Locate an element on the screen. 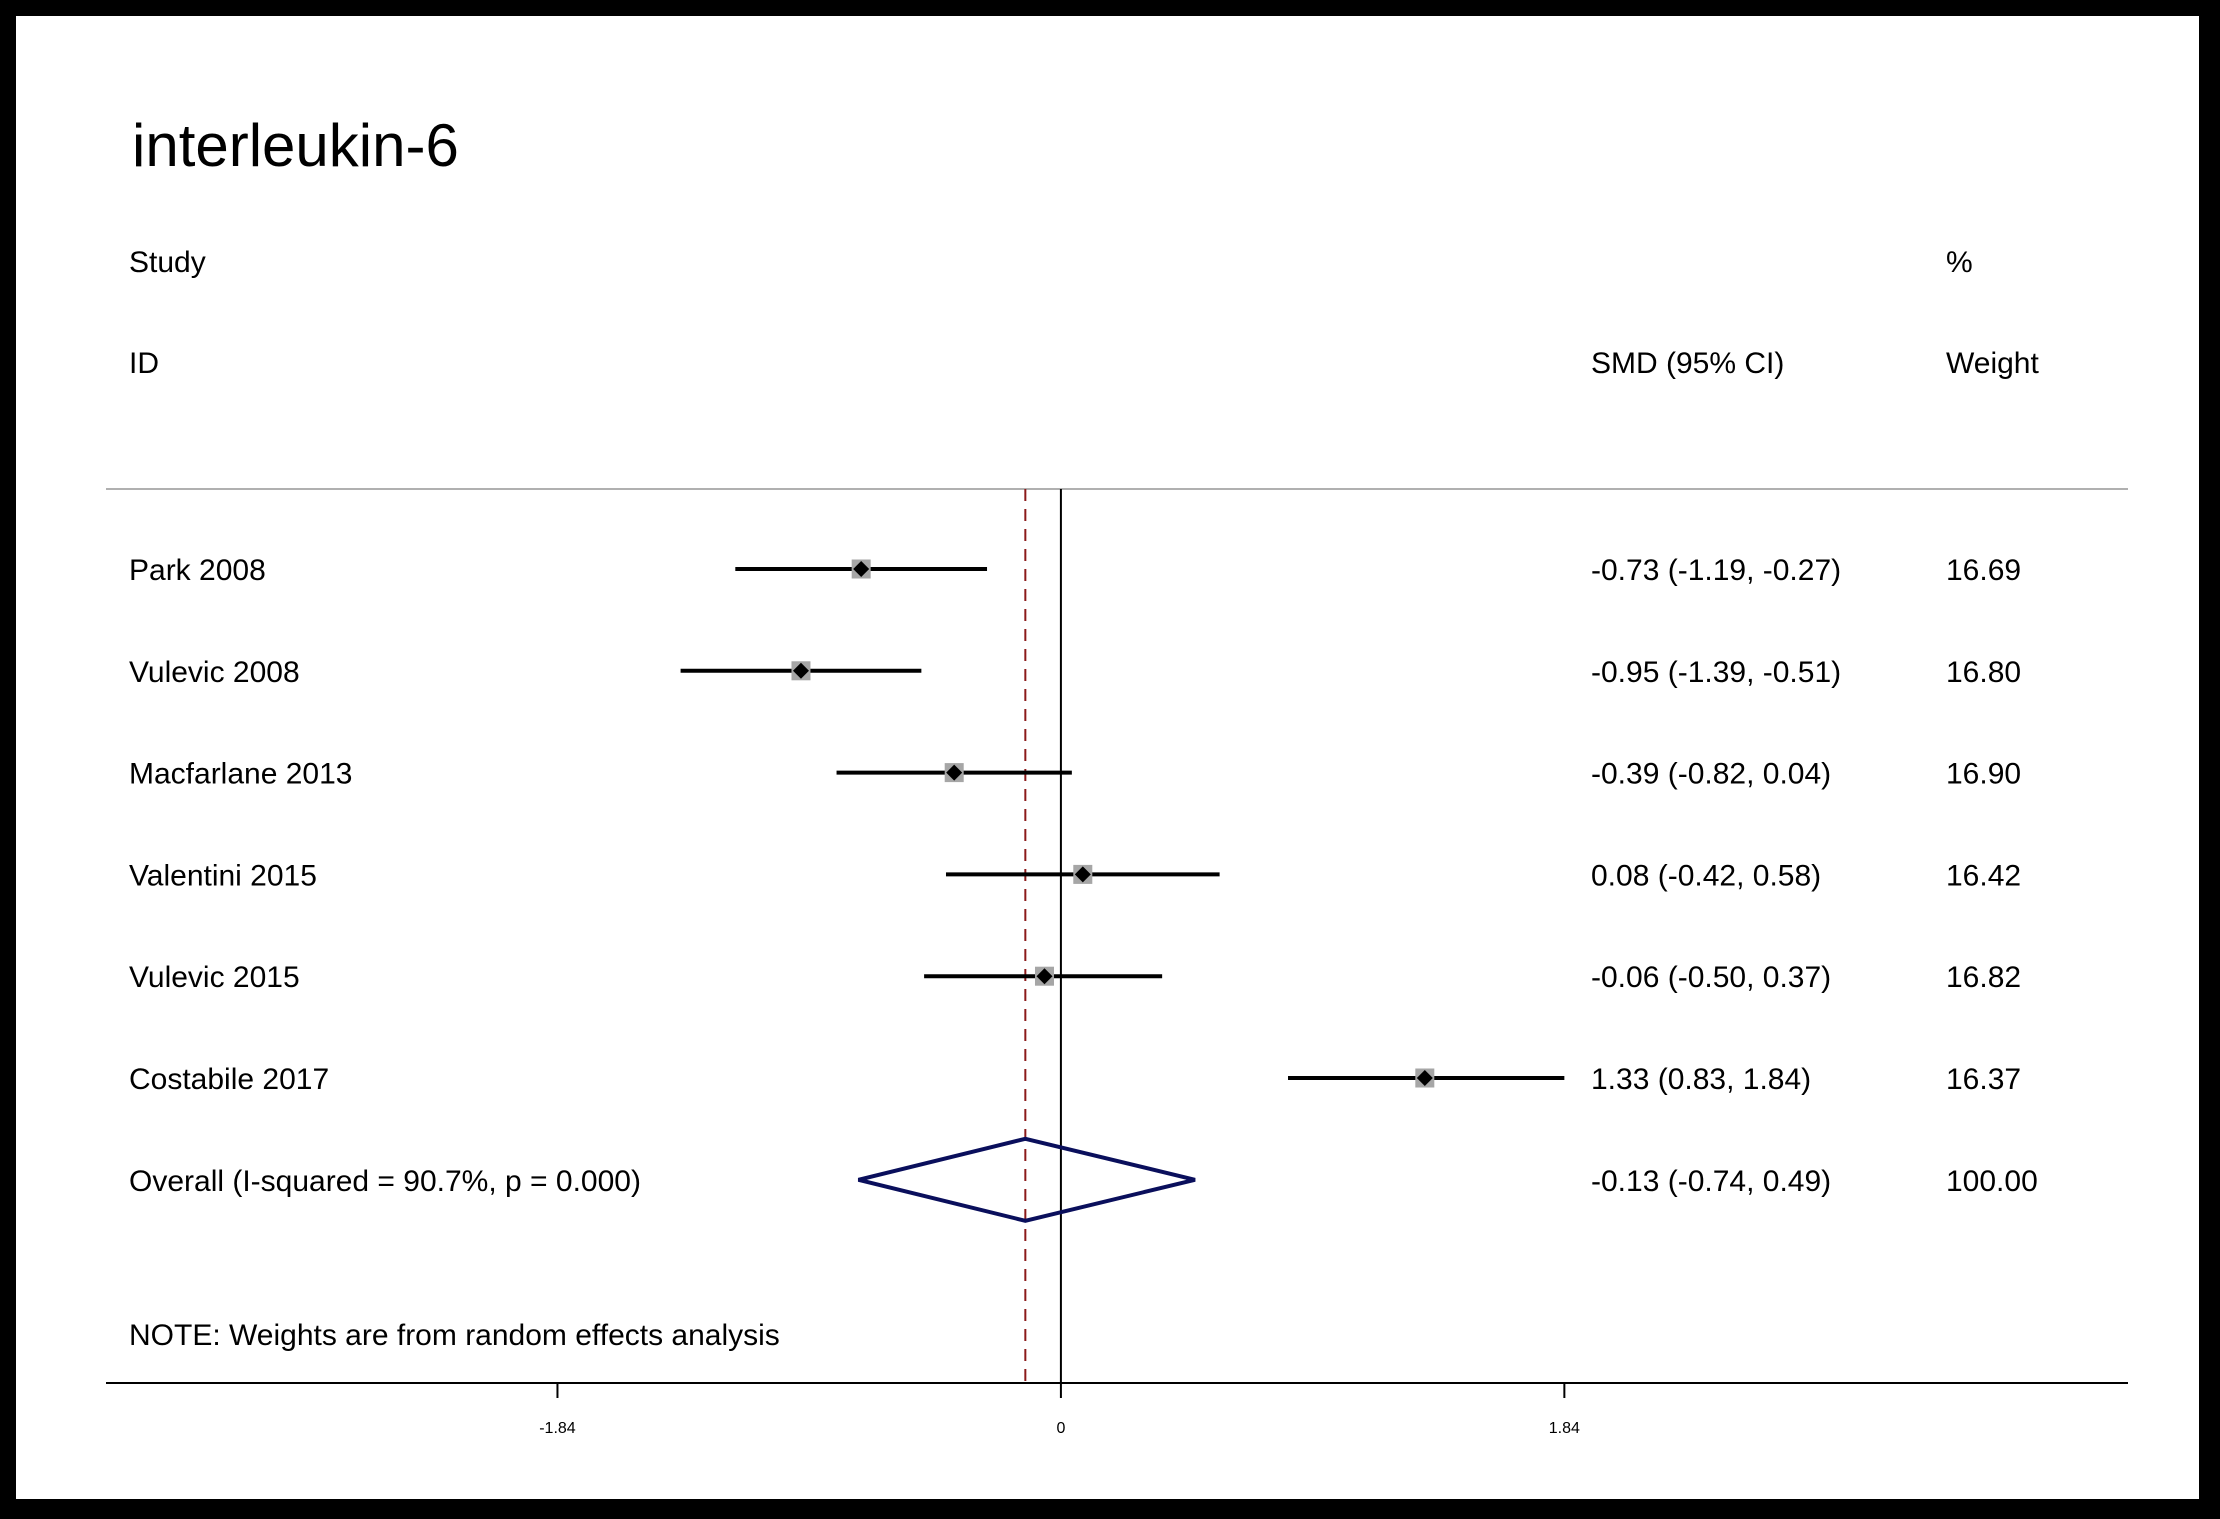 The image size is (2220, 1519). weight-text: 16.80 is located at coordinates (1983, 672).